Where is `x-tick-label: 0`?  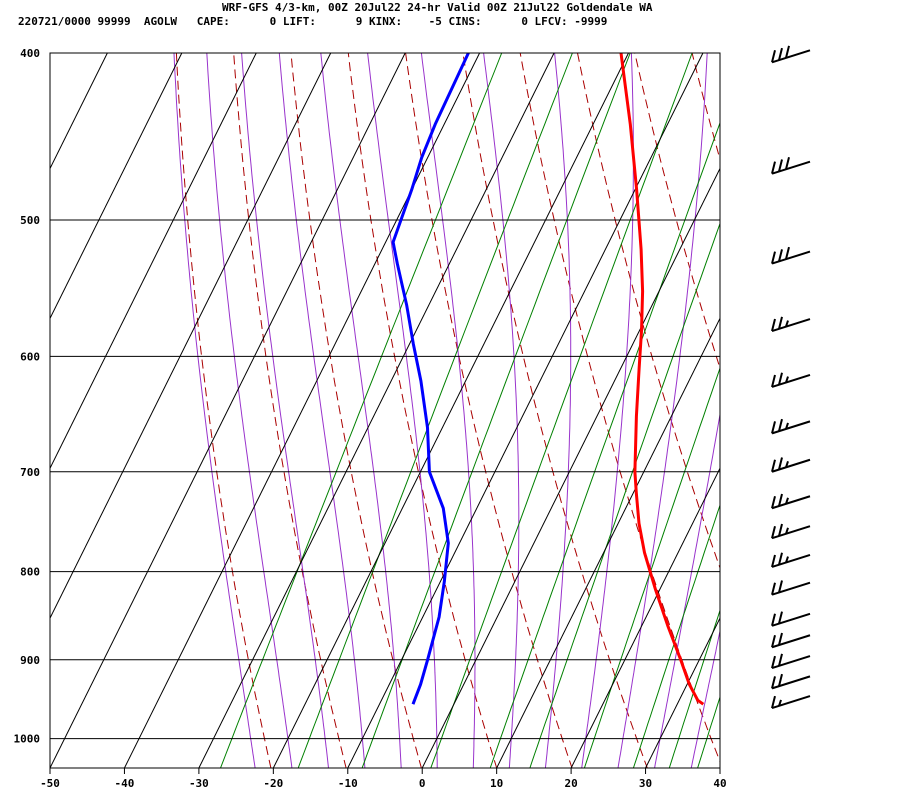 x-tick-label: 0 is located at coordinates (422, 783).